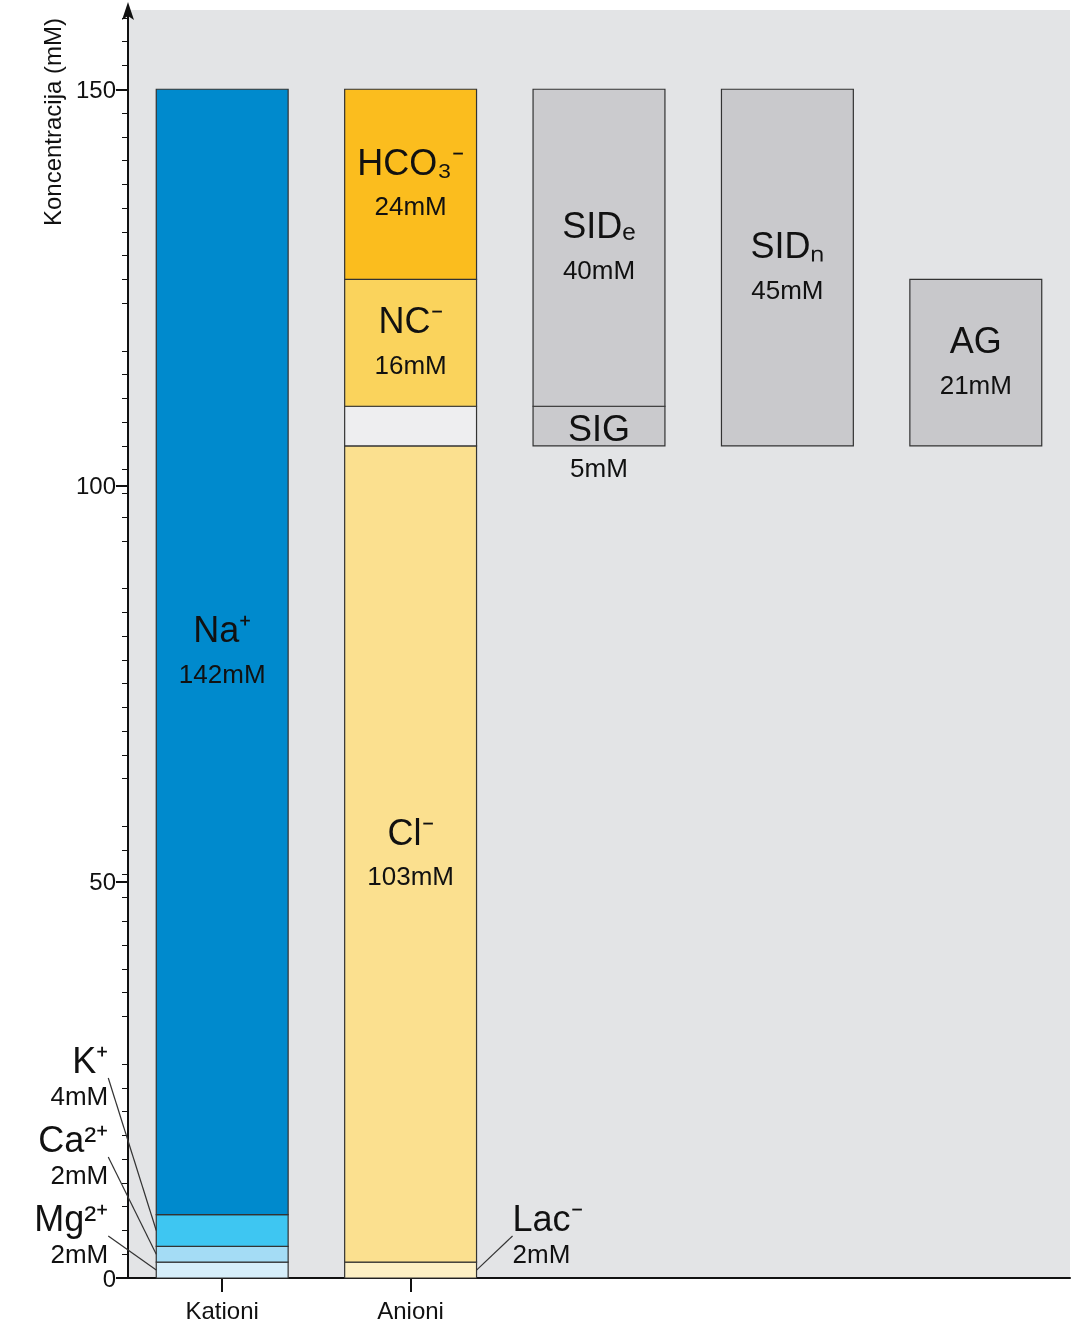  Describe the element at coordinates (95, 89) in the screenshot. I see `y-tick-label: 150` at that location.